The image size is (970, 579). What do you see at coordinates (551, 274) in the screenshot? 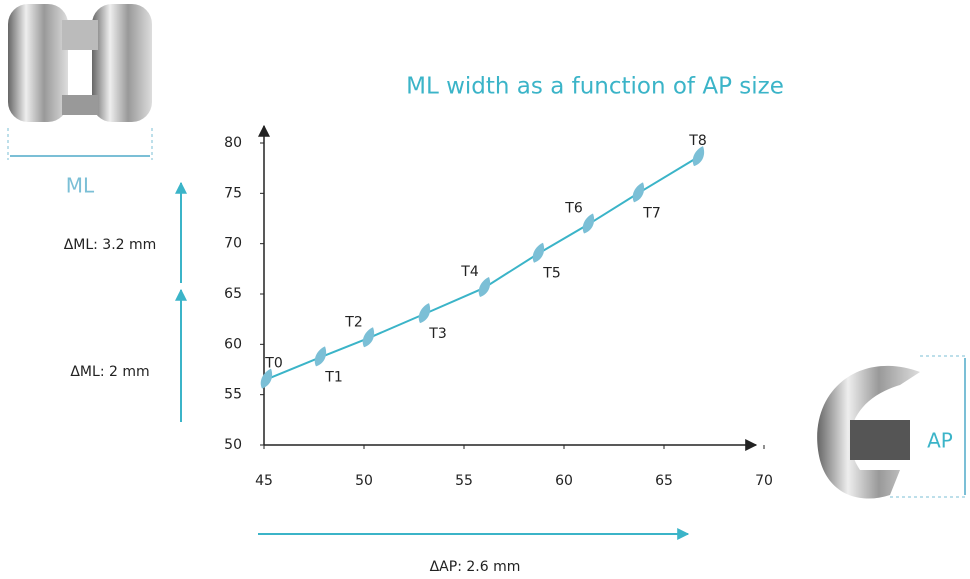
I see `point-label: T5` at bounding box center [551, 274].